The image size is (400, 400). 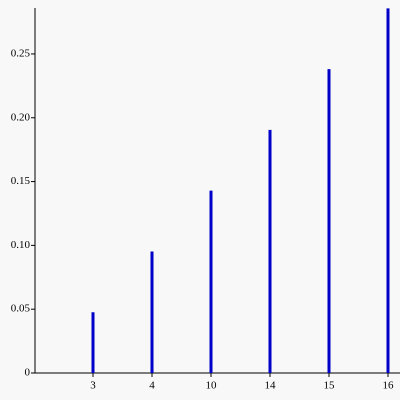 What do you see at coordinates (21, 53) in the screenshot?
I see `y-tick-label: 0.25` at bounding box center [21, 53].